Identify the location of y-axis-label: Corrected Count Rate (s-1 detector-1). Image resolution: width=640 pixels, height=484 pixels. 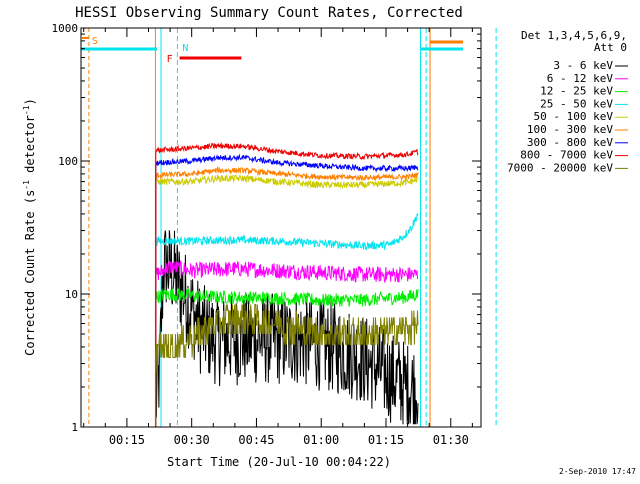
(29, 227).